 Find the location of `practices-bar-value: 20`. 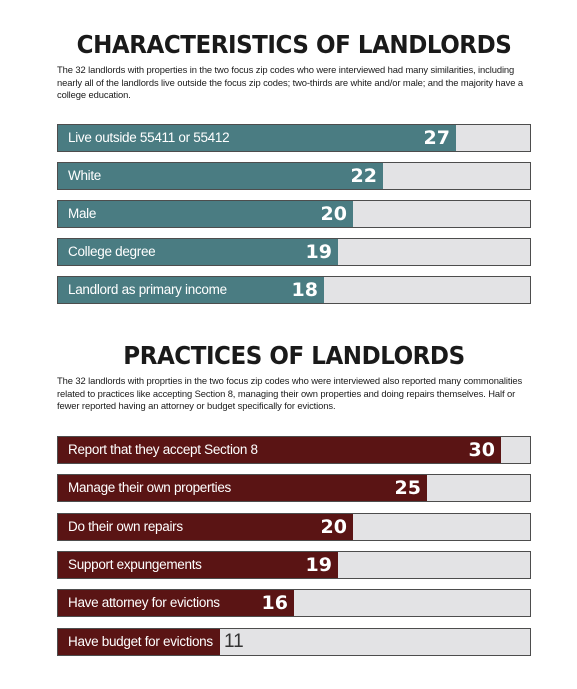

practices-bar-value: 20 is located at coordinates (333, 526).